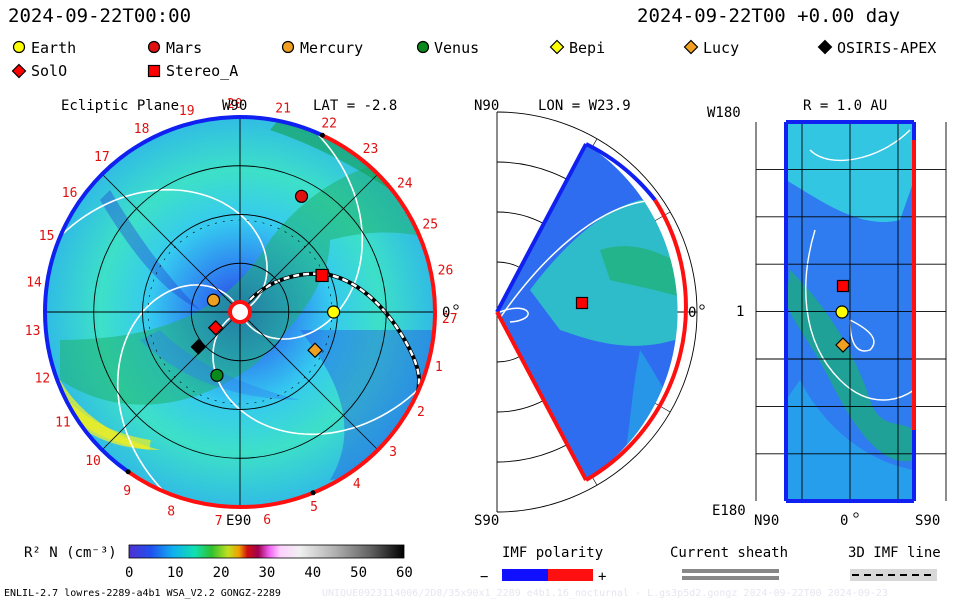 Image resolution: width=960 pixels, height=600 pixels. What do you see at coordinates (127, 491) in the screenshot?
I see `carrington-tick-label: 9` at bounding box center [127, 491].